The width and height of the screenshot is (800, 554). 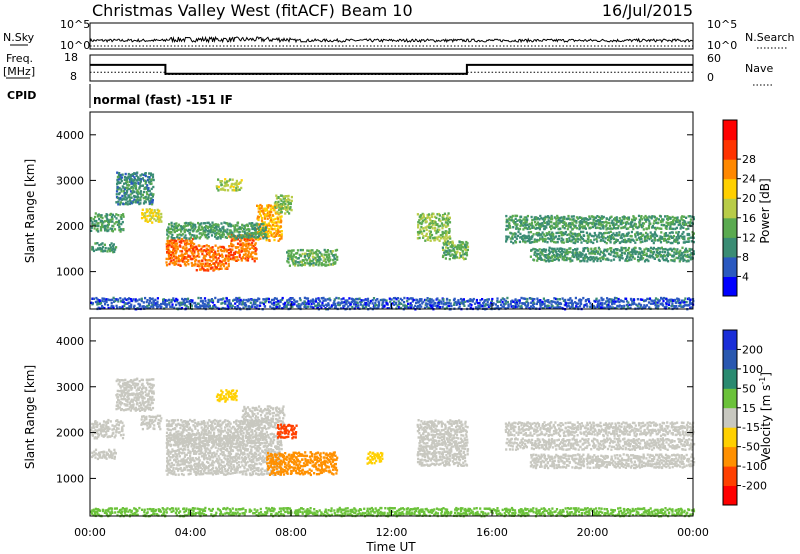 What do you see at coordinates (71, 57) in the screenshot?
I see `freq-tick-high: 18` at bounding box center [71, 57].